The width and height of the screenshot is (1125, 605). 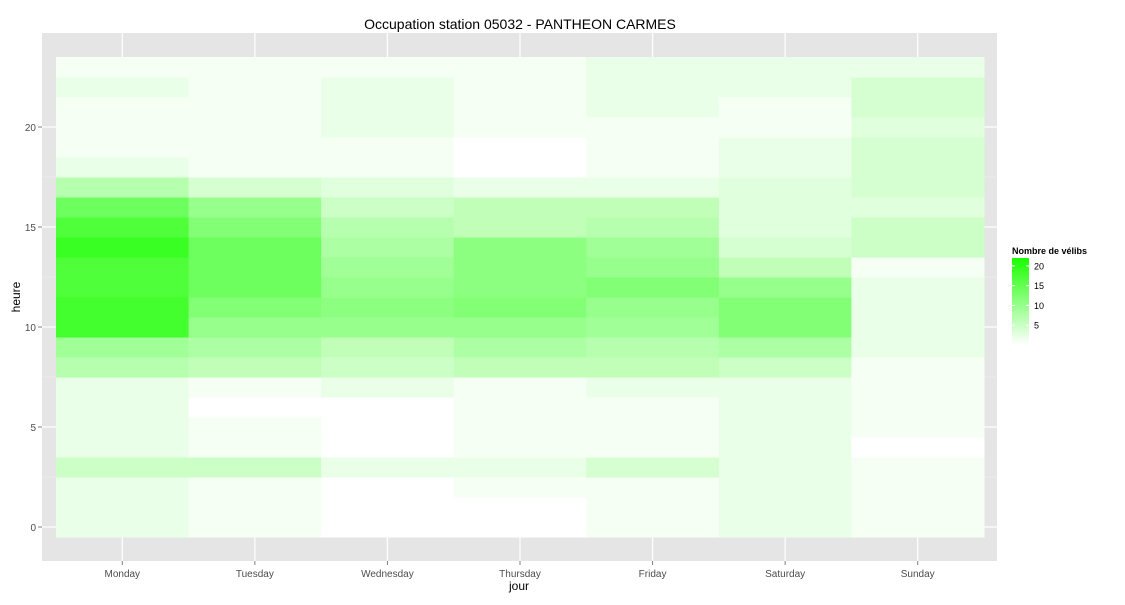 I want to click on legend-tick-label: 15, so click(x=1039, y=286).